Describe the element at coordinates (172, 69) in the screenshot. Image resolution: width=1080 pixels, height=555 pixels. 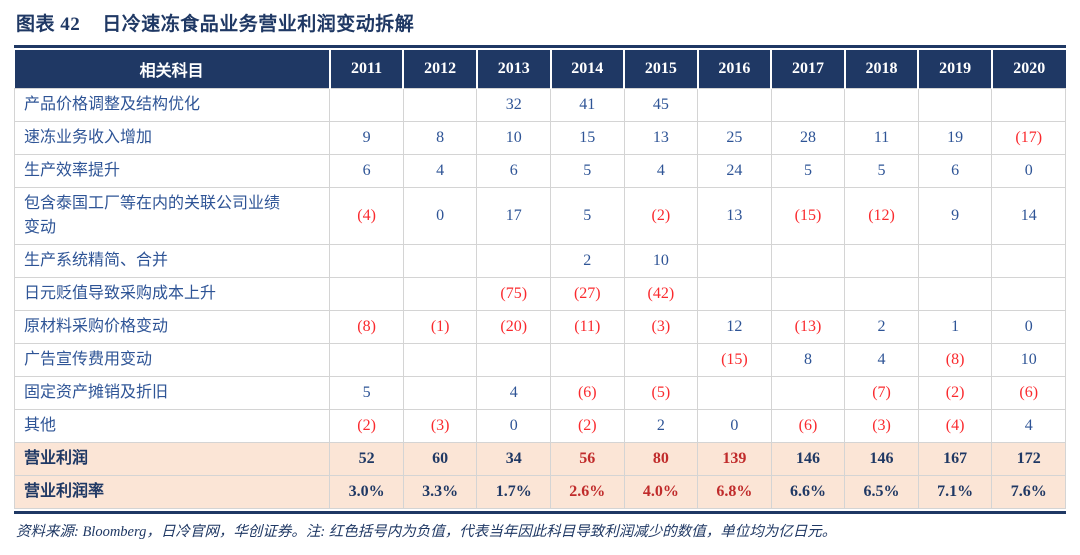
I see `column-header-subjects: 相关科目` at that location.